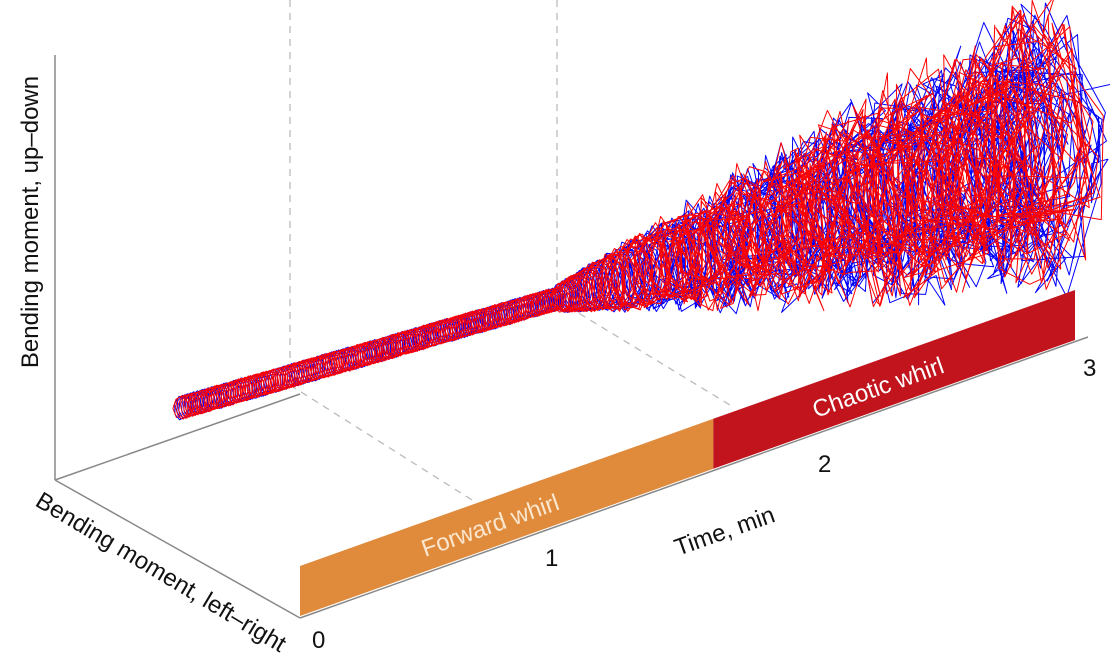 This screenshot has width=1110, height=671. Describe the element at coordinates (177, 549) in the screenshot. I see `axis-left-right` at that location.